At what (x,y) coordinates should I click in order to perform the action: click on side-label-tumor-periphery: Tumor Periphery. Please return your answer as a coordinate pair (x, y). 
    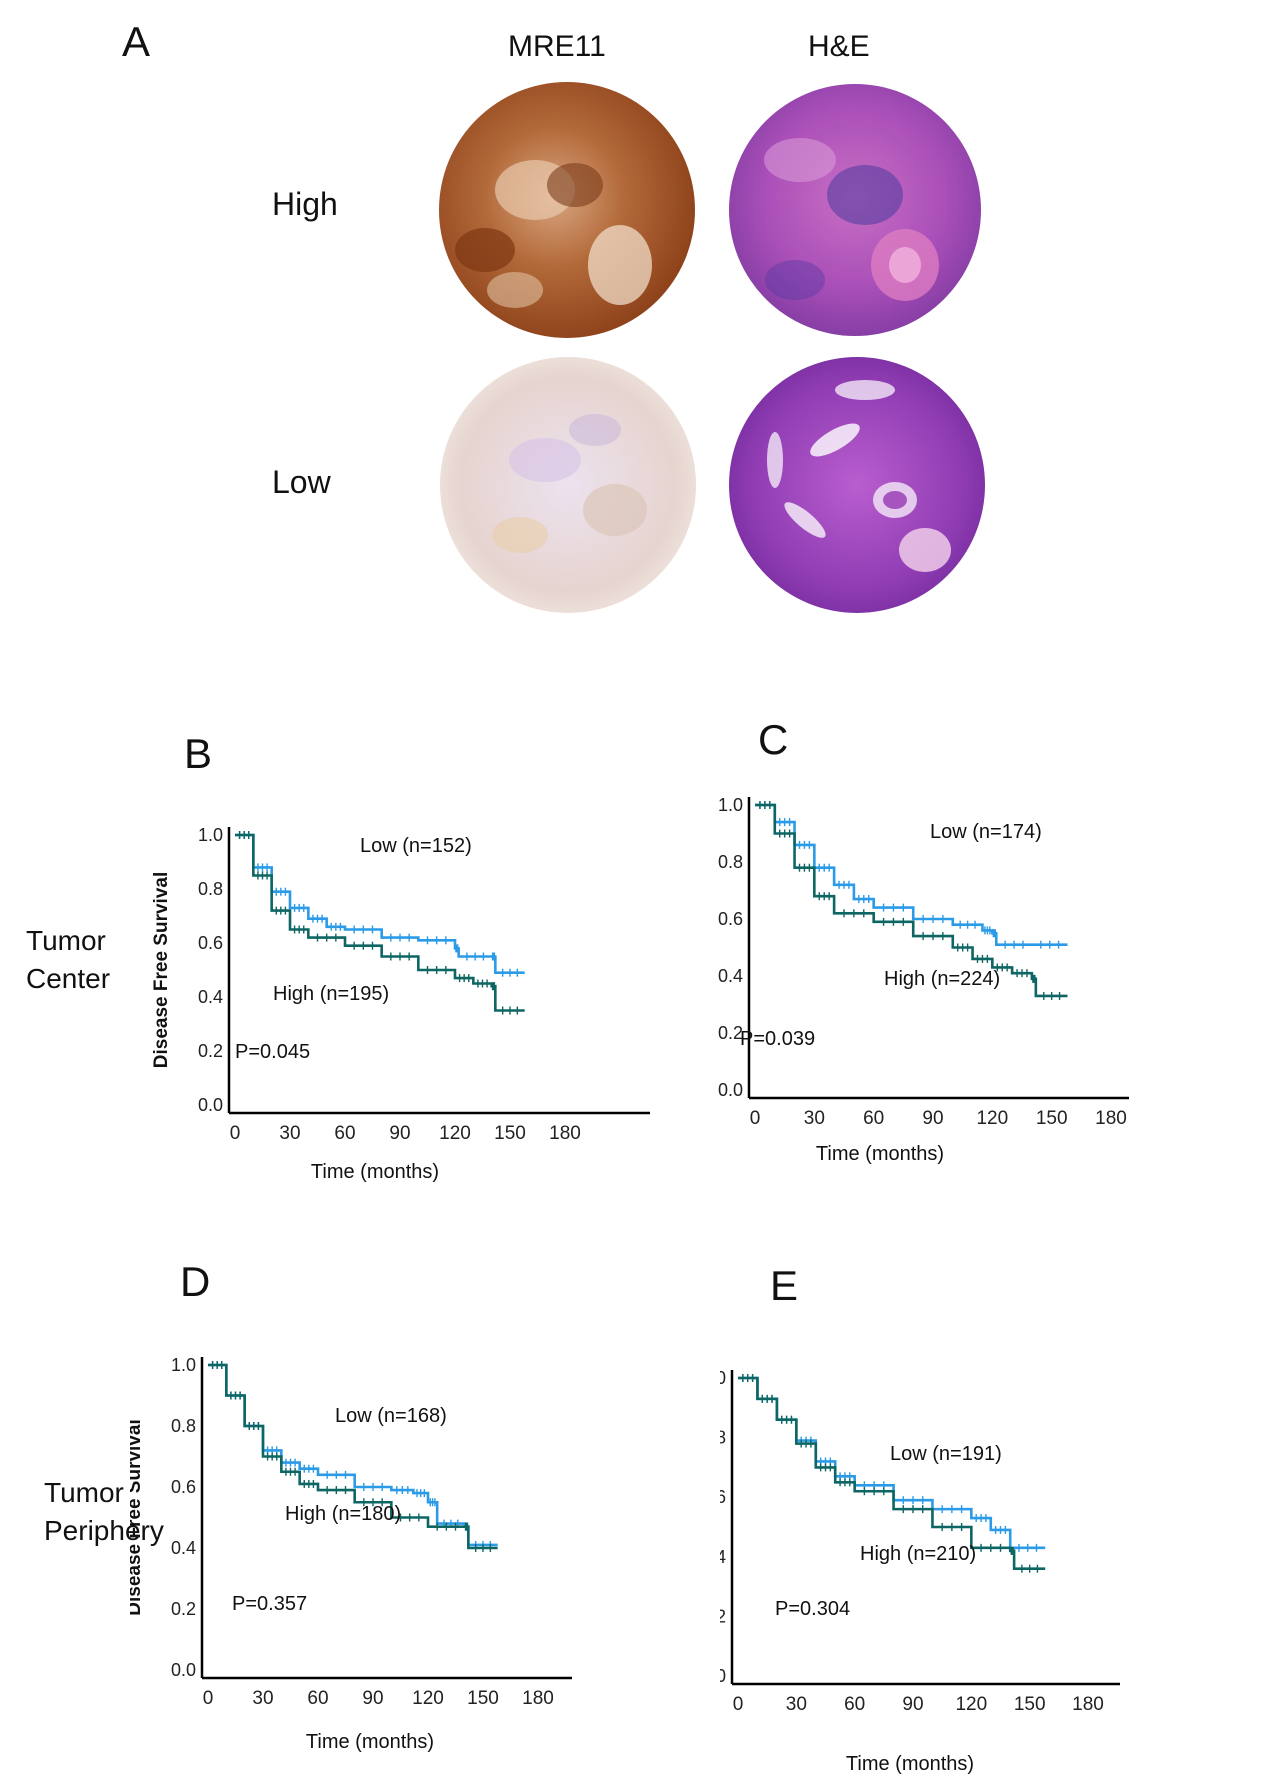
    Looking at the image, I should click on (104, 1512).